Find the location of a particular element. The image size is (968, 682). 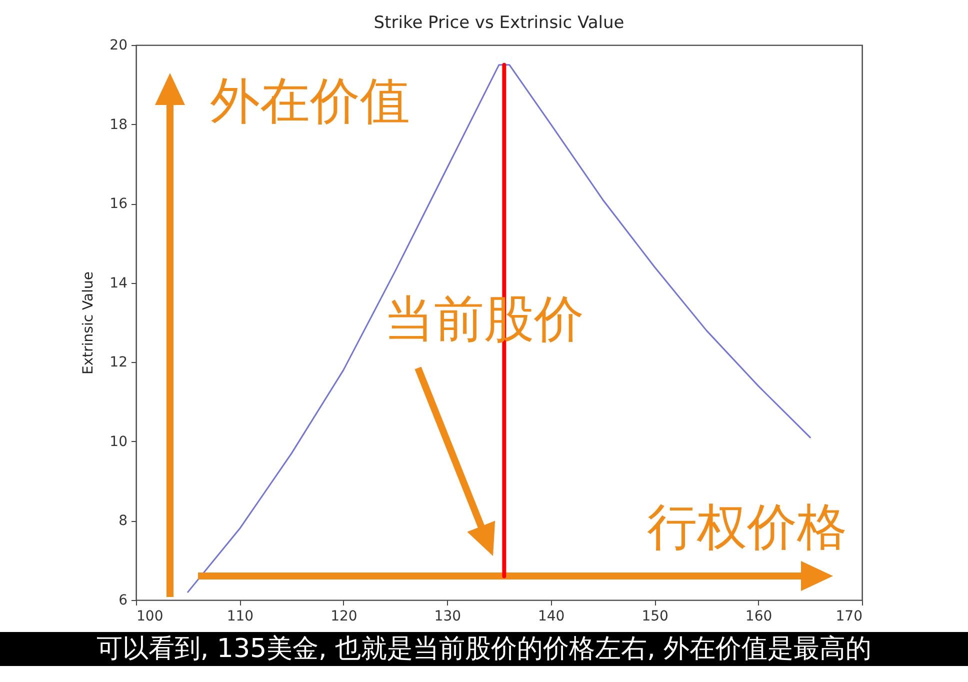

chart-title: Strike Price vs Extrinsic Value is located at coordinates (499, 23).